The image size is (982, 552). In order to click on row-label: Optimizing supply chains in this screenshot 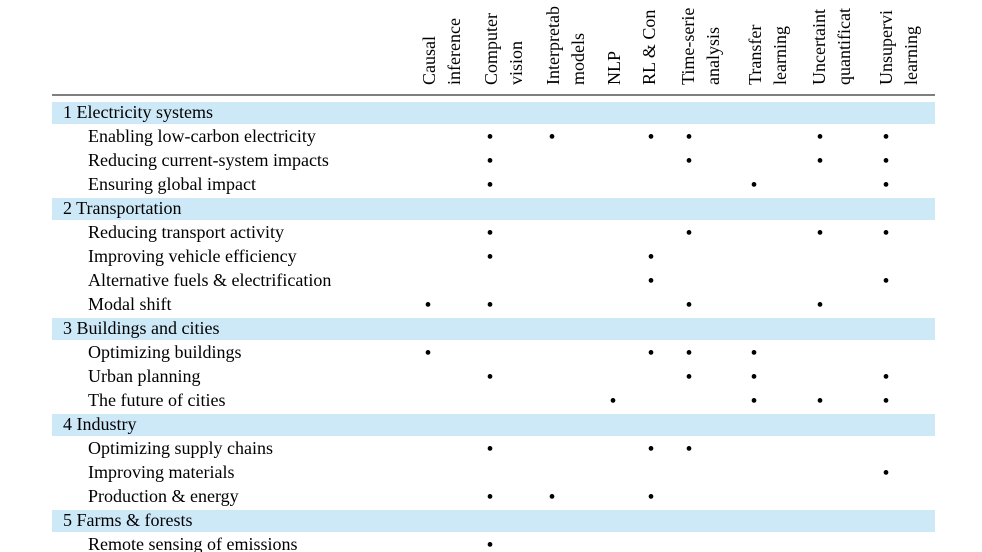, I will do `click(180, 448)`.